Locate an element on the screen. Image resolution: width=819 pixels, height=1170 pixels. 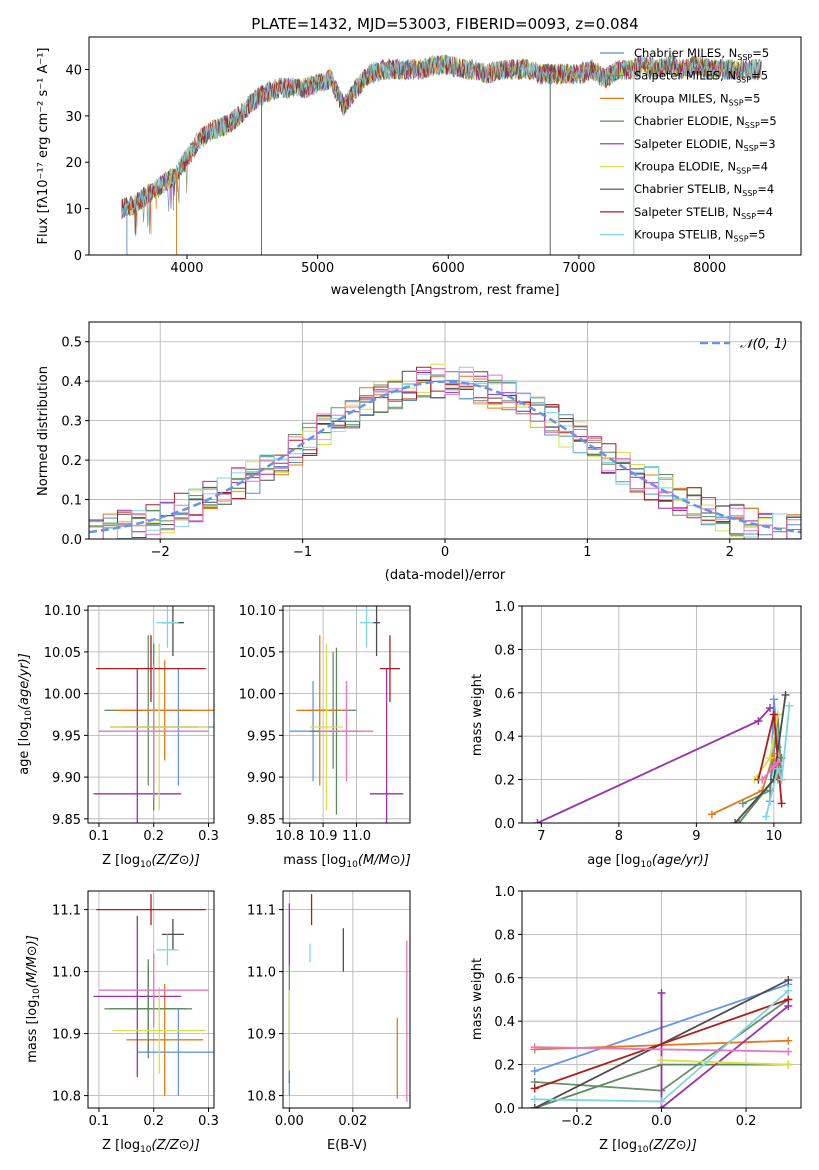
y-tick-label: 11.1 is located at coordinates (261, 911).